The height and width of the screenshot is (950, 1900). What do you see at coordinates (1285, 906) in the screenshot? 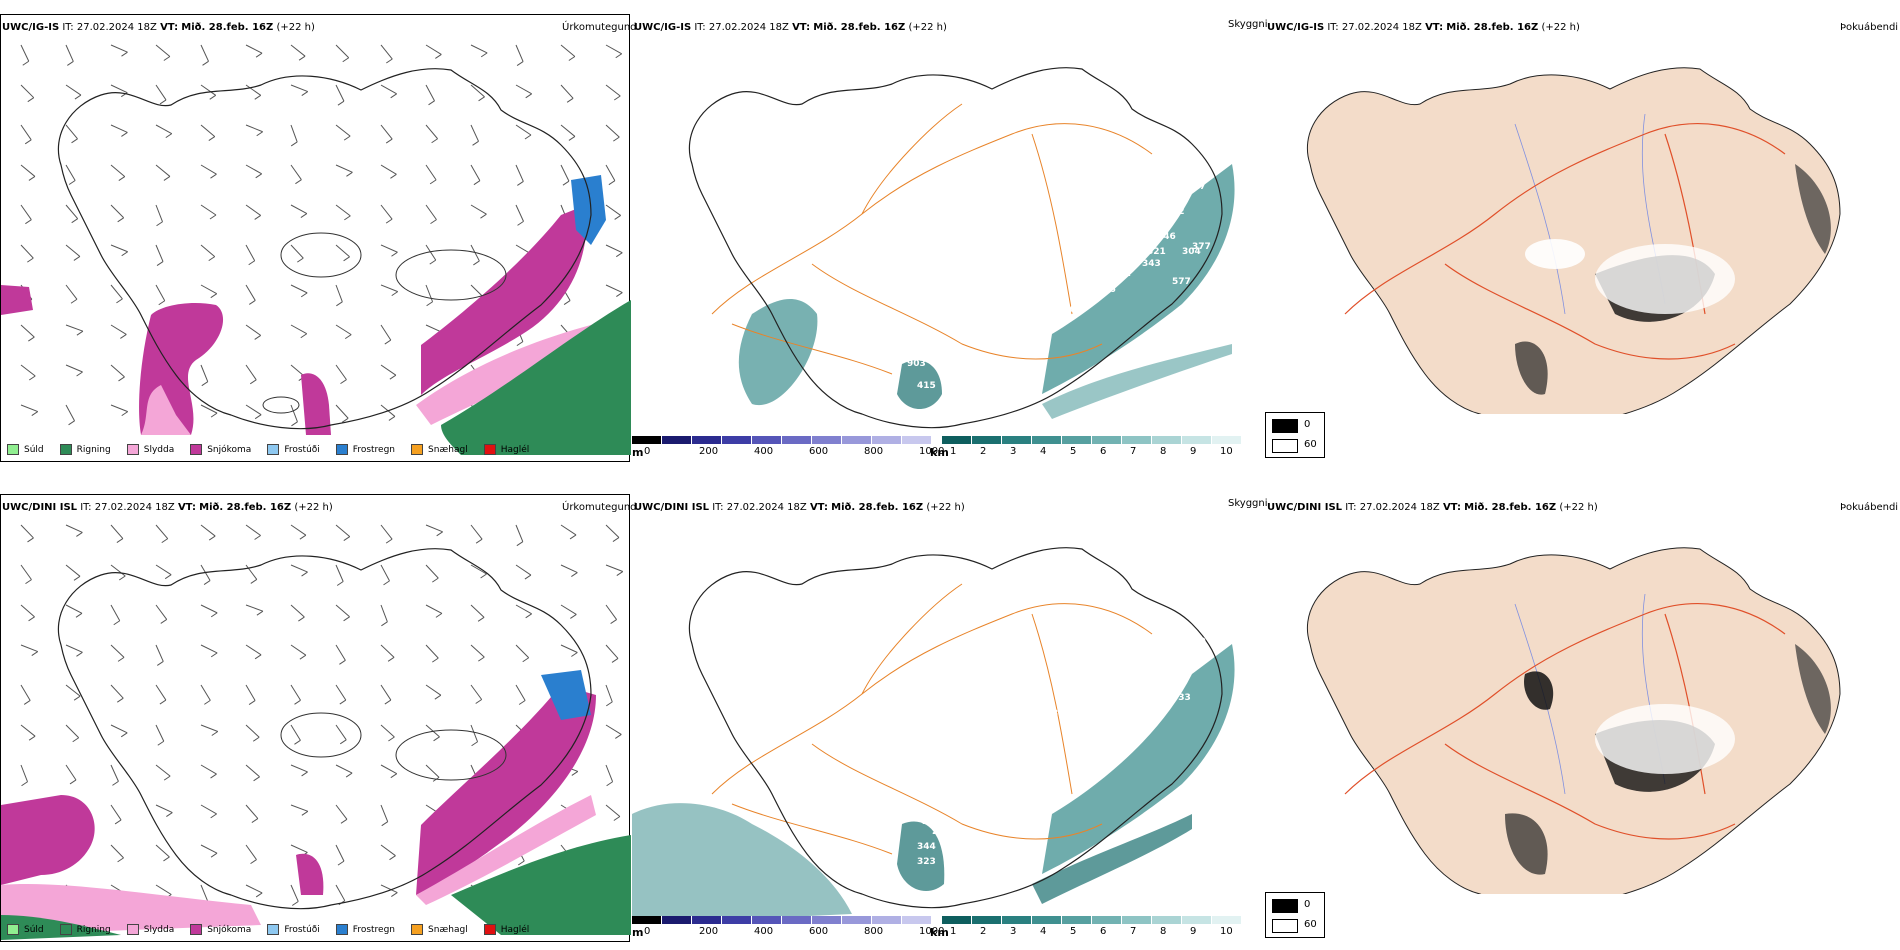
I see `fog-swatch-dark` at bounding box center [1285, 906].